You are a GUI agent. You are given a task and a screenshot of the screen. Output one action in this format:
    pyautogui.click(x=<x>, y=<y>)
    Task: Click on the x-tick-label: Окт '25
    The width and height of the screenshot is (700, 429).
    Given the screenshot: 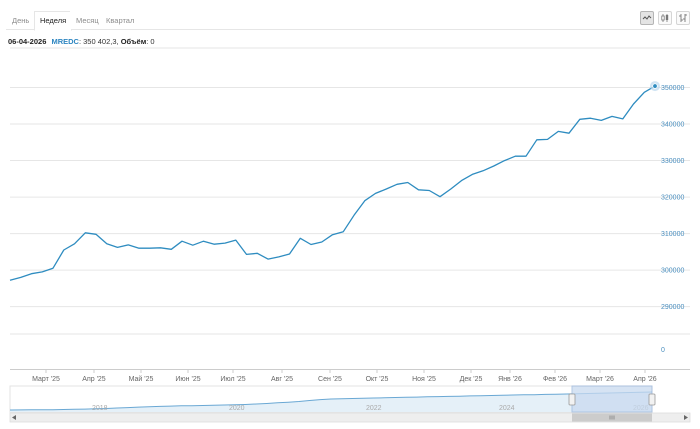 What is the action you would take?
    pyautogui.click(x=377, y=379)
    